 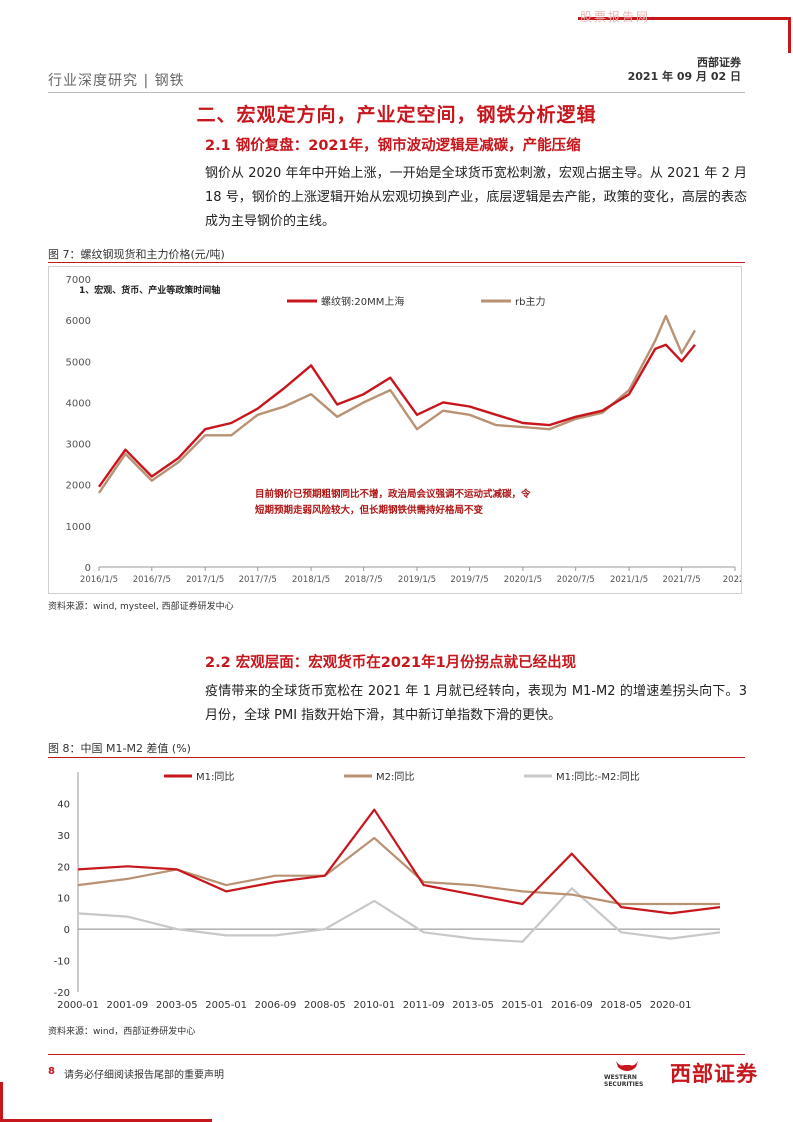 What do you see at coordinates (393, 146) in the screenshot?
I see `subsection-heading-2-1: 2.1 钢价复盘：2021年，钢市波动逻辑是减碳，产能压缩` at bounding box center [393, 146].